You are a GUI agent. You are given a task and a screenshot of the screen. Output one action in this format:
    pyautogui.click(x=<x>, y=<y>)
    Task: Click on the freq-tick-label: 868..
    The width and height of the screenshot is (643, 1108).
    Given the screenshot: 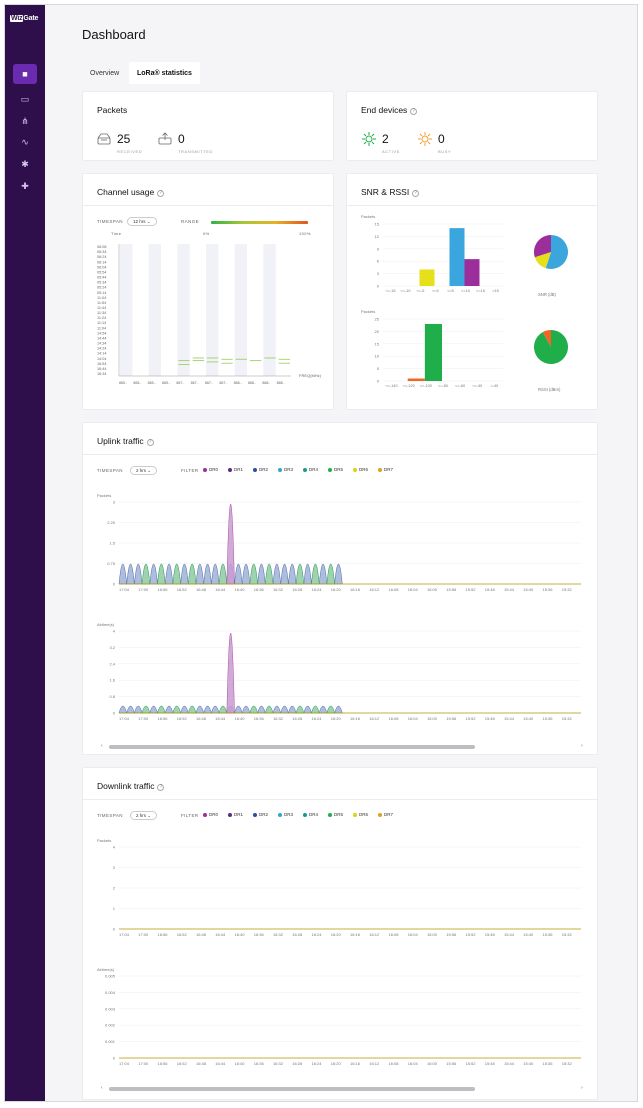 What is the action you would take?
    pyautogui.click(x=266, y=383)
    